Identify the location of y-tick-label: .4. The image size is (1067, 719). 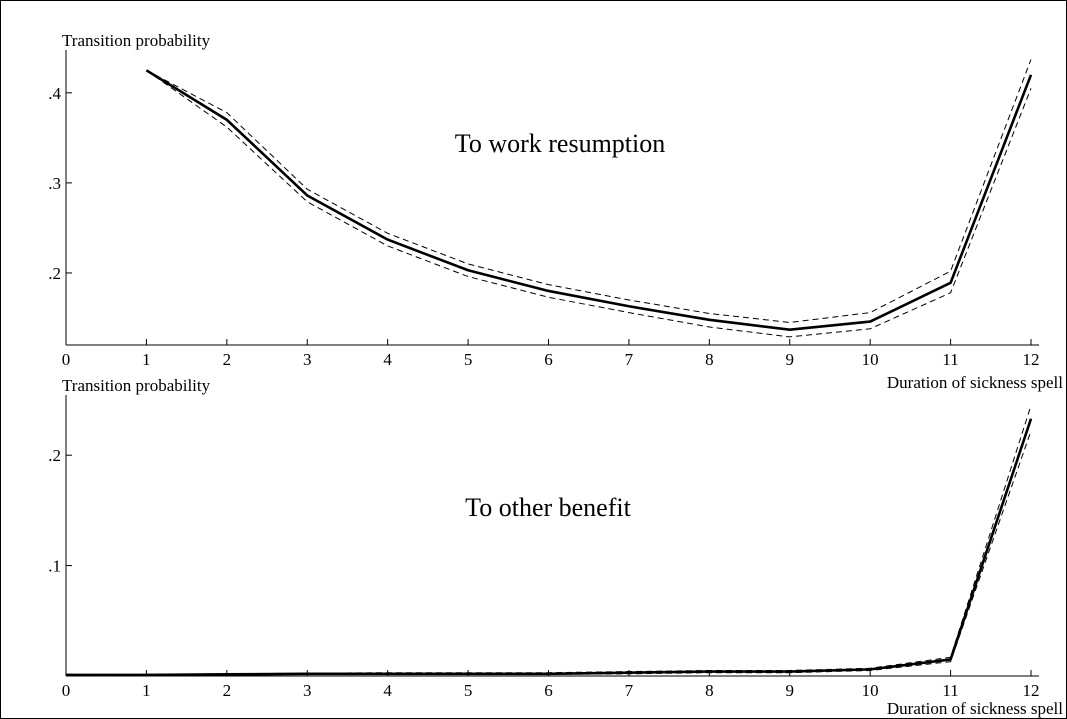
(54, 93).